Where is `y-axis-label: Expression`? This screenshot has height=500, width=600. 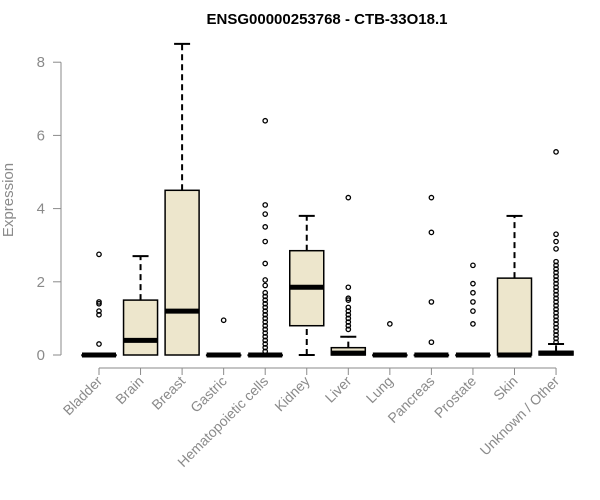
y-axis-label: Expression is located at coordinates (8, 200).